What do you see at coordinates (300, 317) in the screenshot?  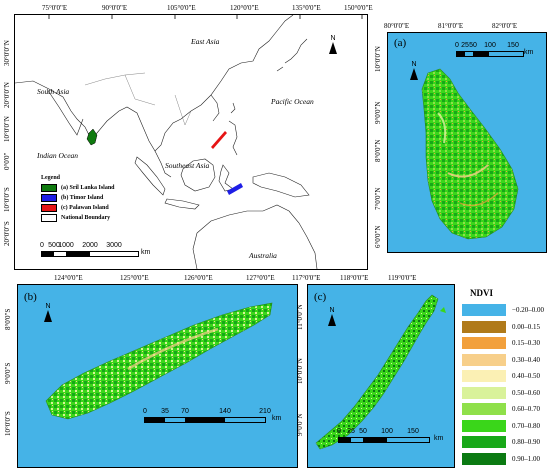 I see `c-left-tick: 11°0'0"N` at bounding box center [300, 317].